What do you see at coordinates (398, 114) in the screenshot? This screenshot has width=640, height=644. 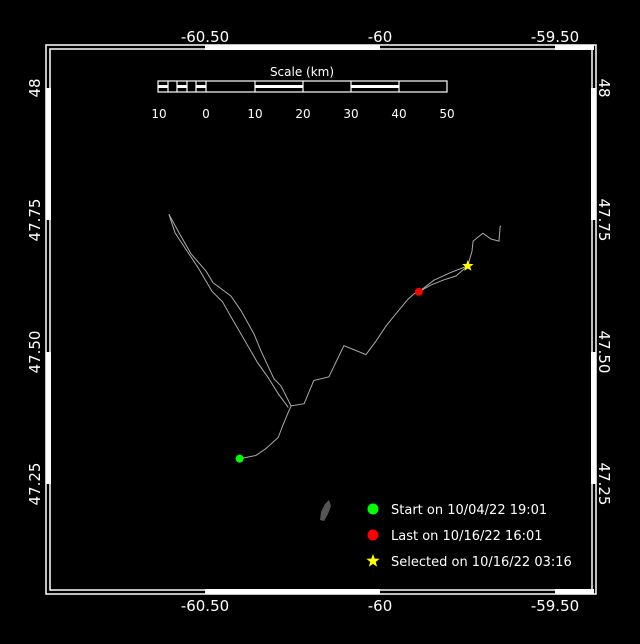 I see `scale-label: 40` at bounding box center [398, 114].